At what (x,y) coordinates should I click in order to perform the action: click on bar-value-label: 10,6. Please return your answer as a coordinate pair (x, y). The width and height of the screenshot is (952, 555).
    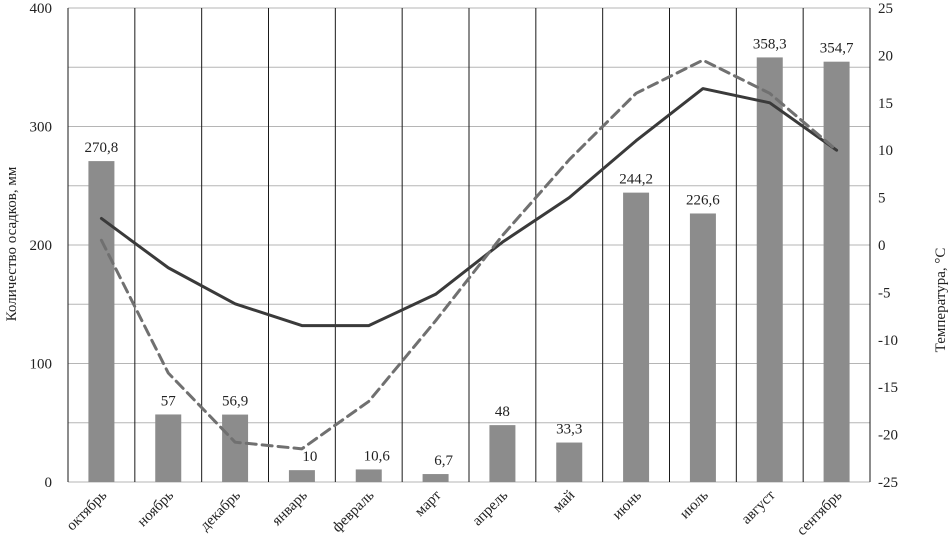
    Looking at the image, I should click on (377, 456).